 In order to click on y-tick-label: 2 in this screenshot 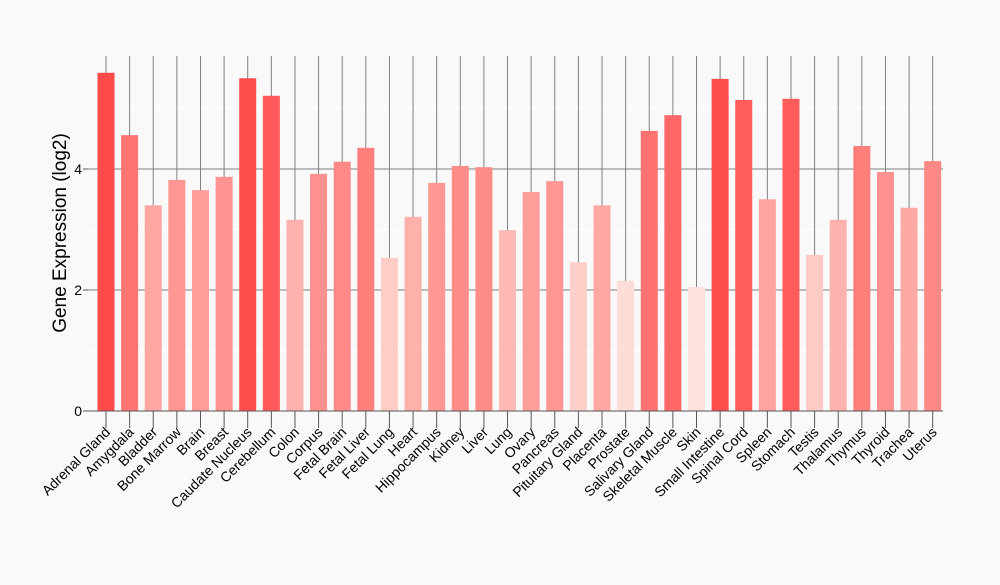, I will do `click(78, 290)`.